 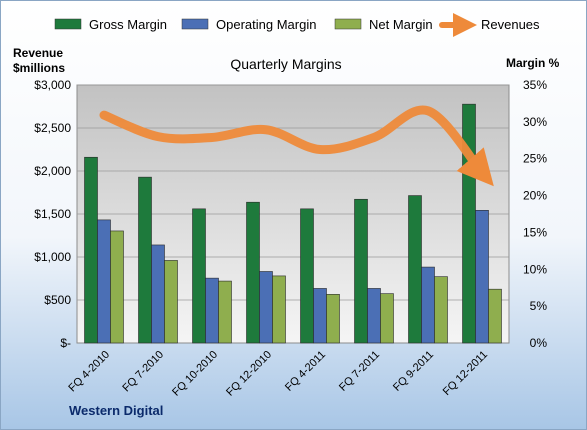 What do you see at coordinates (401, 24) in the screenshot?
I see `legend-label: Net Margin` at bounding box center [401, 24].